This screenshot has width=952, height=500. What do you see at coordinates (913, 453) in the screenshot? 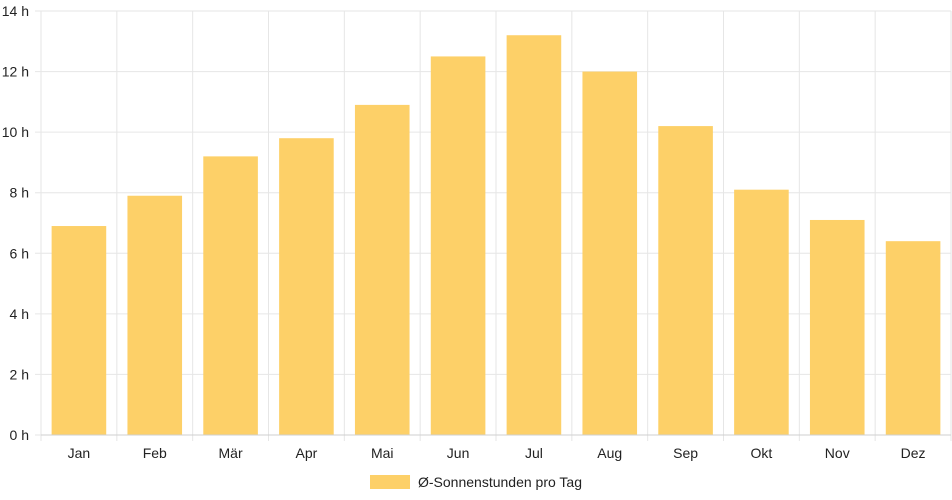
I see `x-tick-label: Dez` at bounding box center [913, 453].